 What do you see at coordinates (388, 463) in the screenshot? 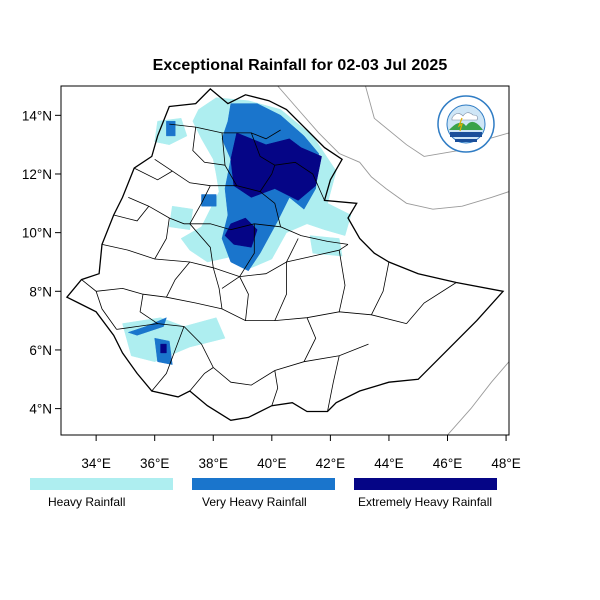
I see `x-tick-label-5: 44°E` at bounding box center [388, 463].